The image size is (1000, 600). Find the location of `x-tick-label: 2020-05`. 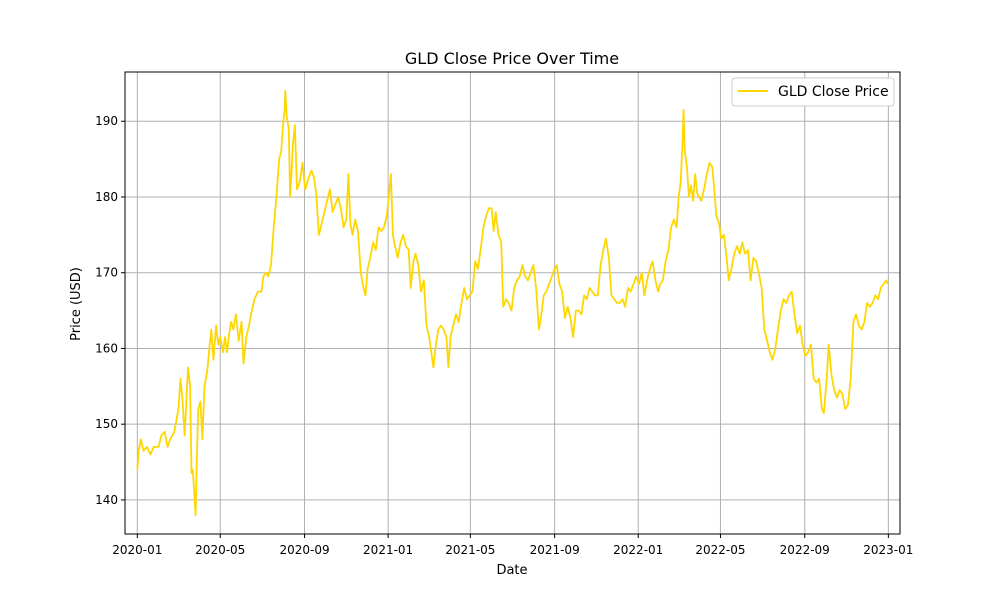

x-tick-label: 2020-05 is located at coordinates (220, 550).